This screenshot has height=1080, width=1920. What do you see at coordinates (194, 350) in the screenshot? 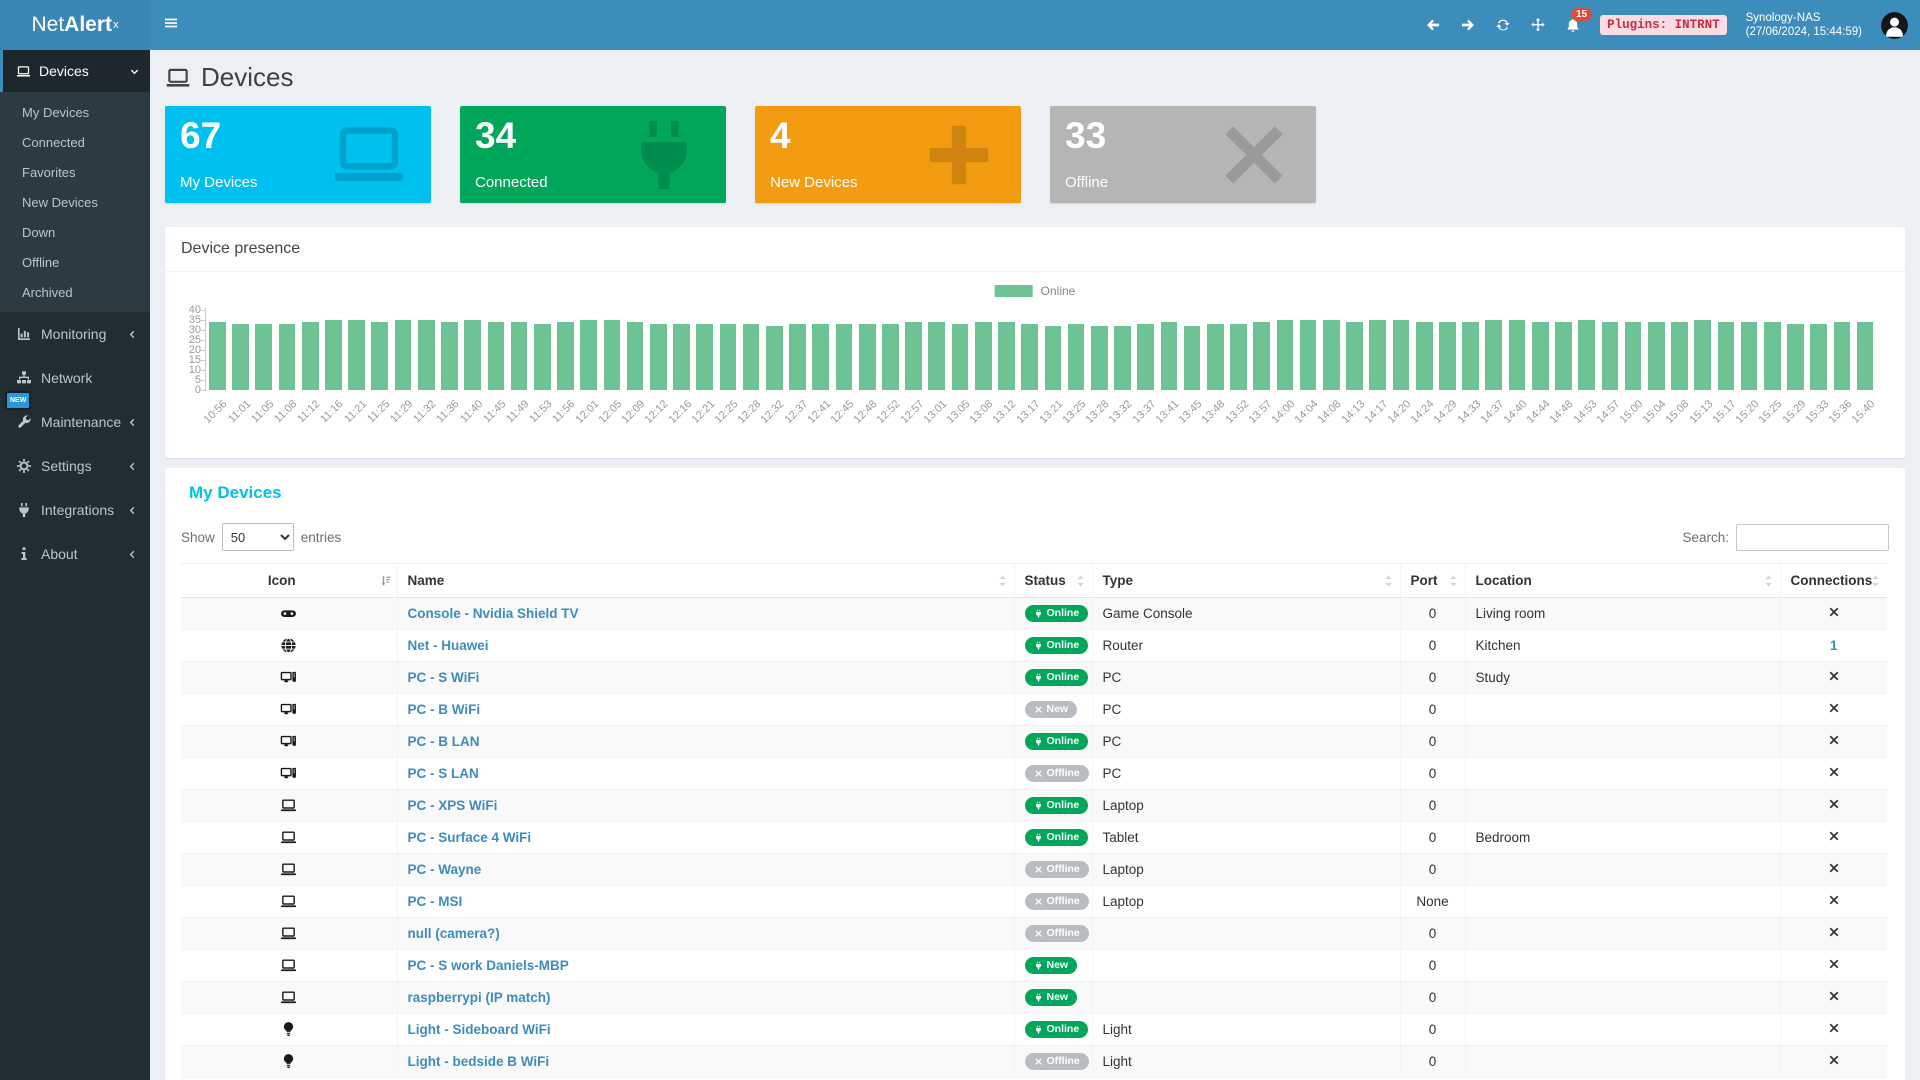
I see `y-axis-tick-label: 20` at bounding box center [194, 350].